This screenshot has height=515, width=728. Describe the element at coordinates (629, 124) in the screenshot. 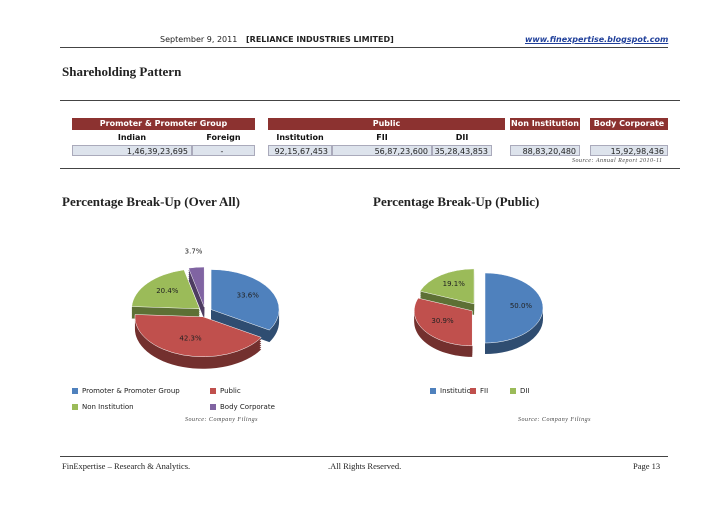

I see `group-header: Body Corporate` at that location.